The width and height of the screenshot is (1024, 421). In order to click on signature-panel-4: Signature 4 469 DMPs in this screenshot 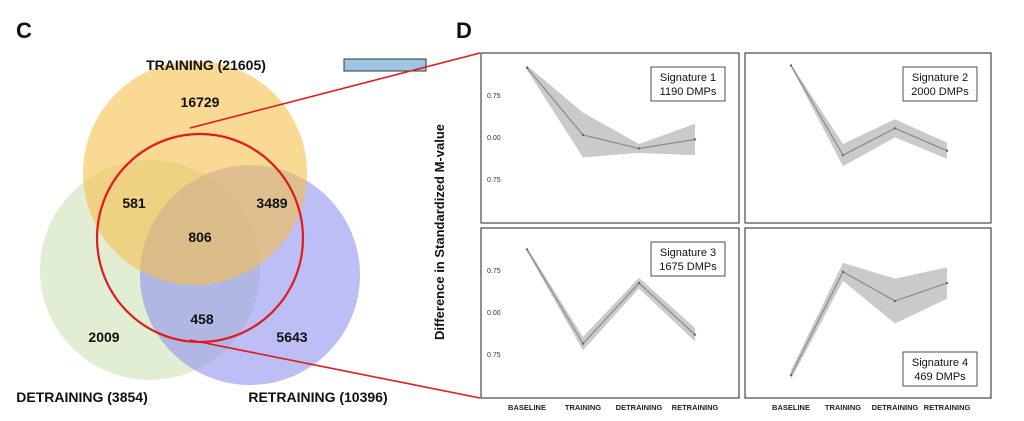, I will do `click(868, 313)`.